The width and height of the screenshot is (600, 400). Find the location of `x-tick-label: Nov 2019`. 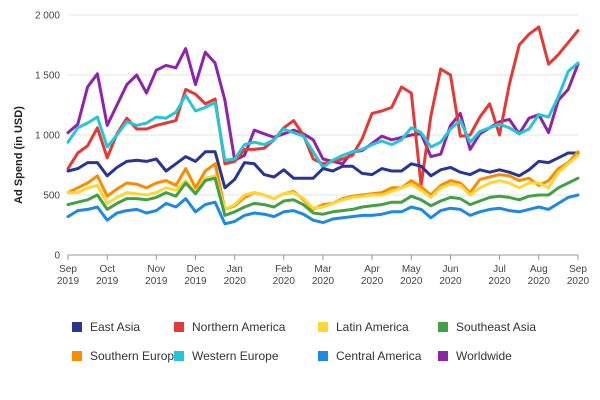

x-tick-label: Nov 2019 is located at coordinates (156, 275).